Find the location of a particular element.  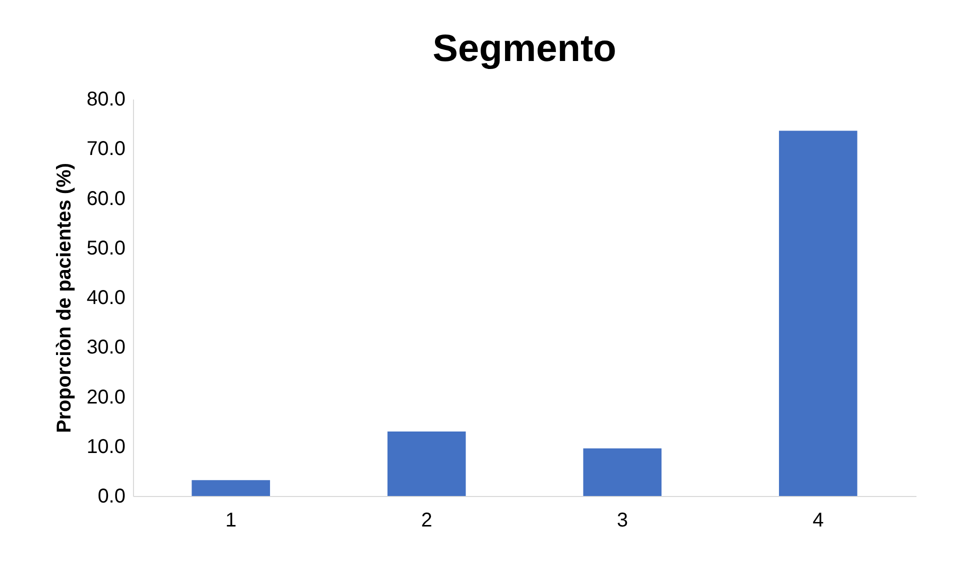

y-tick-label: 0.0 is located at coordinates (112, 497).